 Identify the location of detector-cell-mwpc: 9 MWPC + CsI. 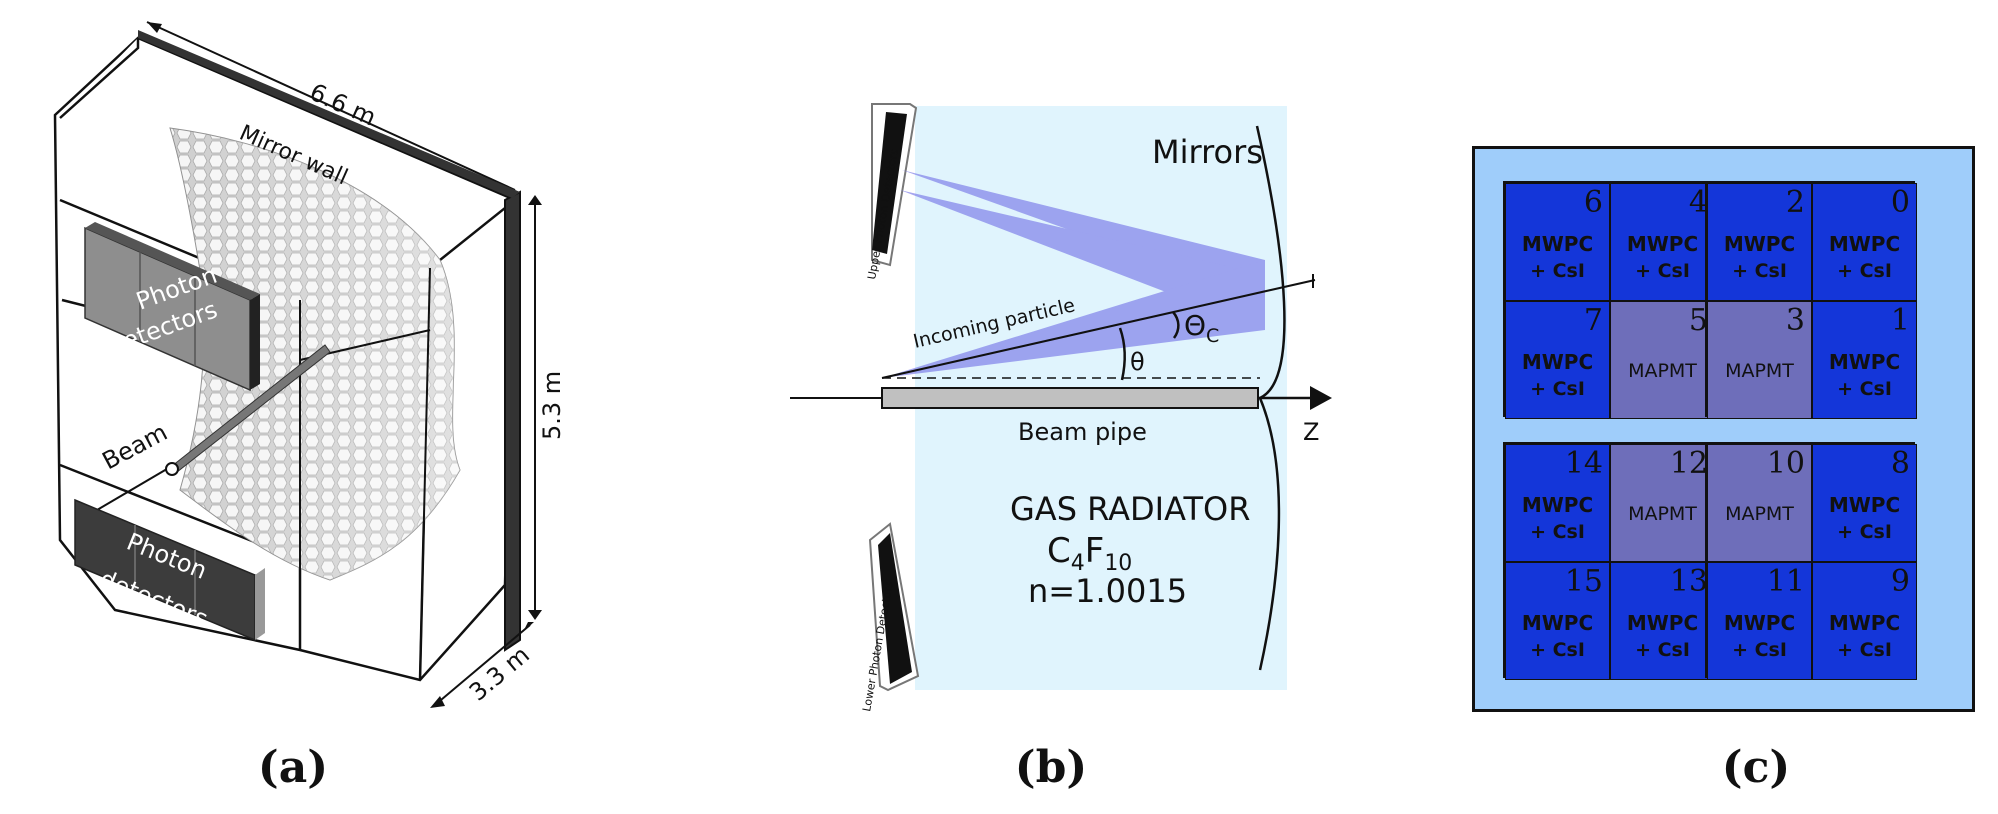
(1864, 621).